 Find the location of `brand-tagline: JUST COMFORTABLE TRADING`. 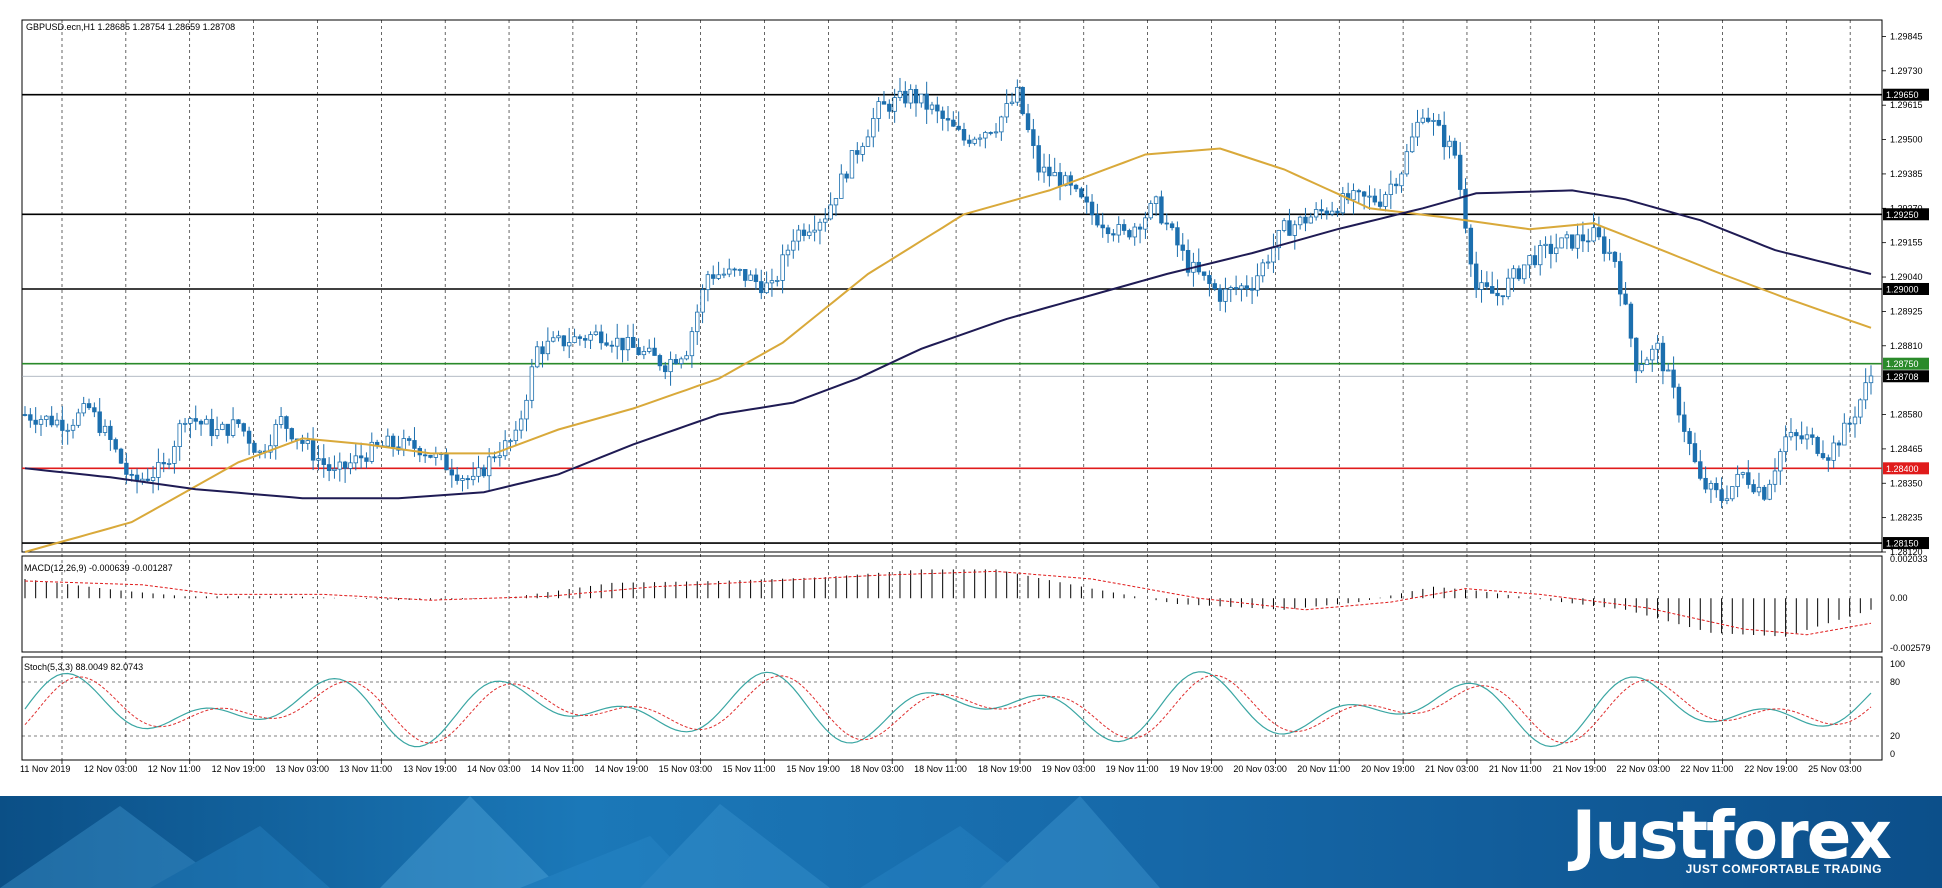

brand-tagline: JUST COMFORTABLE TRADING is located at coordinates (1783, 869).